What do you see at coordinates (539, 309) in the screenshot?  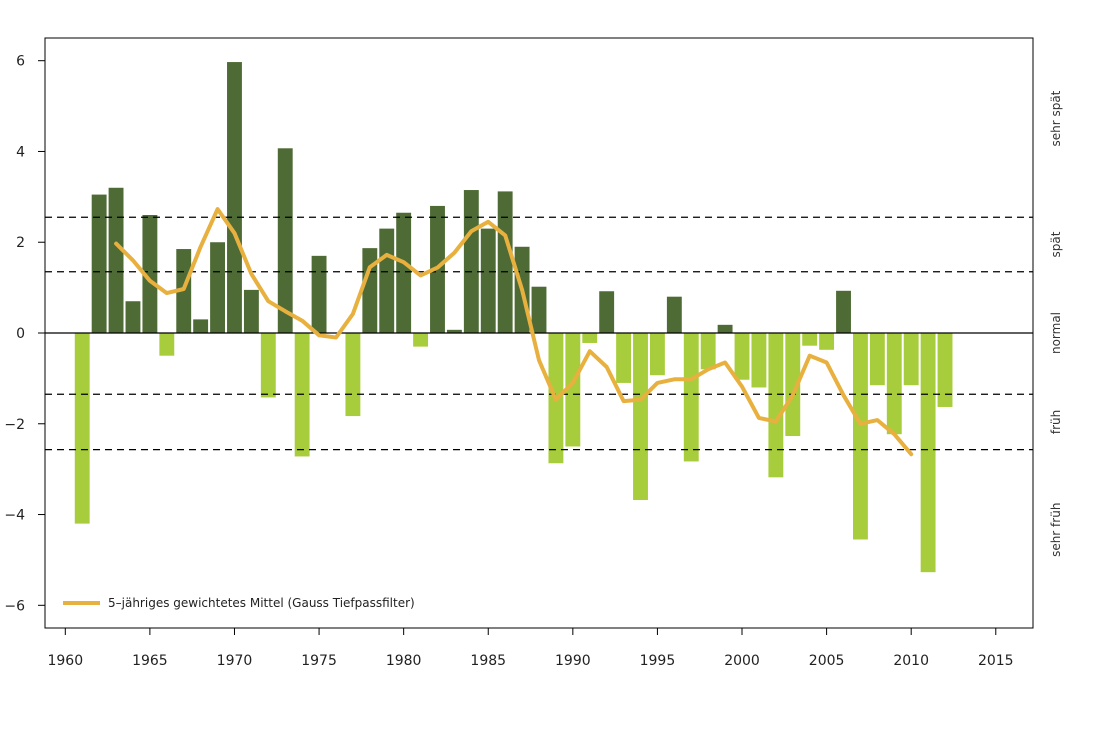 I see `bar-1988` at bounding box center [539, 309].